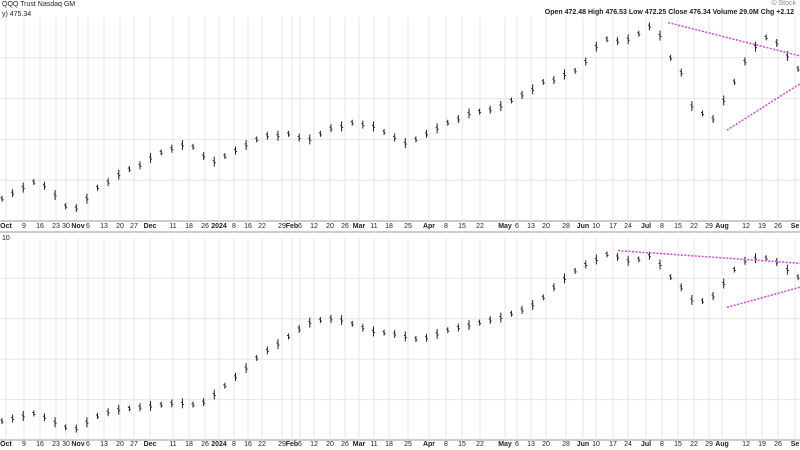 This screenshot has height=450, width=800. What do you see at coordinates (120, 226) in the screenshot?
I see `panel-0-tick-8: 20` at bounding box center [120, 226].